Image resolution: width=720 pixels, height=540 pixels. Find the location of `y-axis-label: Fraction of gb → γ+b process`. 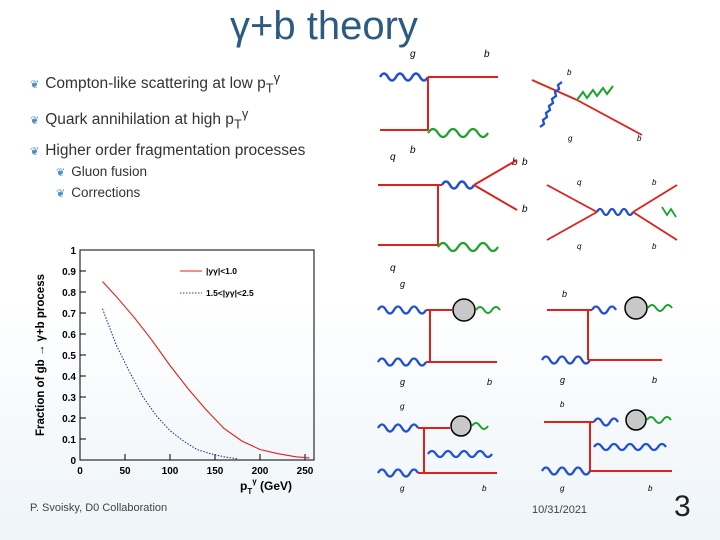

y-axis-label: Fraction of gb → γ+b process is located at coordinates (41, 355).